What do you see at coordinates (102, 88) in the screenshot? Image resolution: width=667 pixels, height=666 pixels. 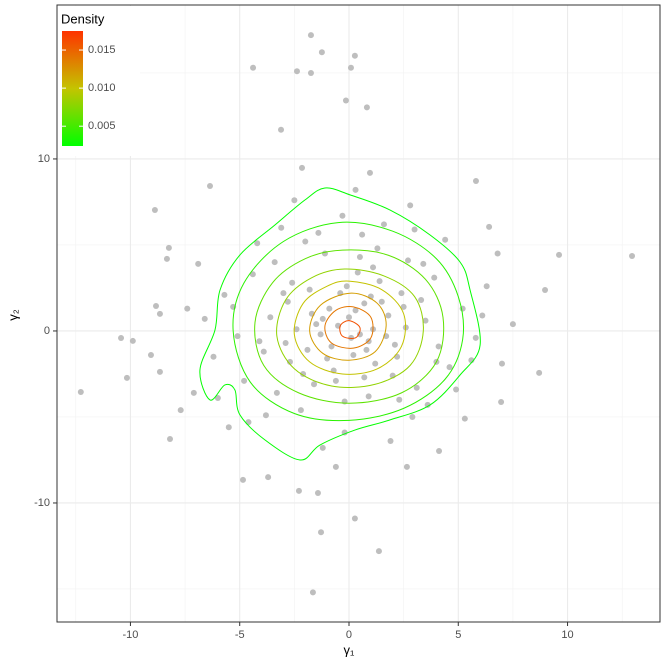 I see `colorbar-tick-label: 0.010` at bounding box center [102, 88].